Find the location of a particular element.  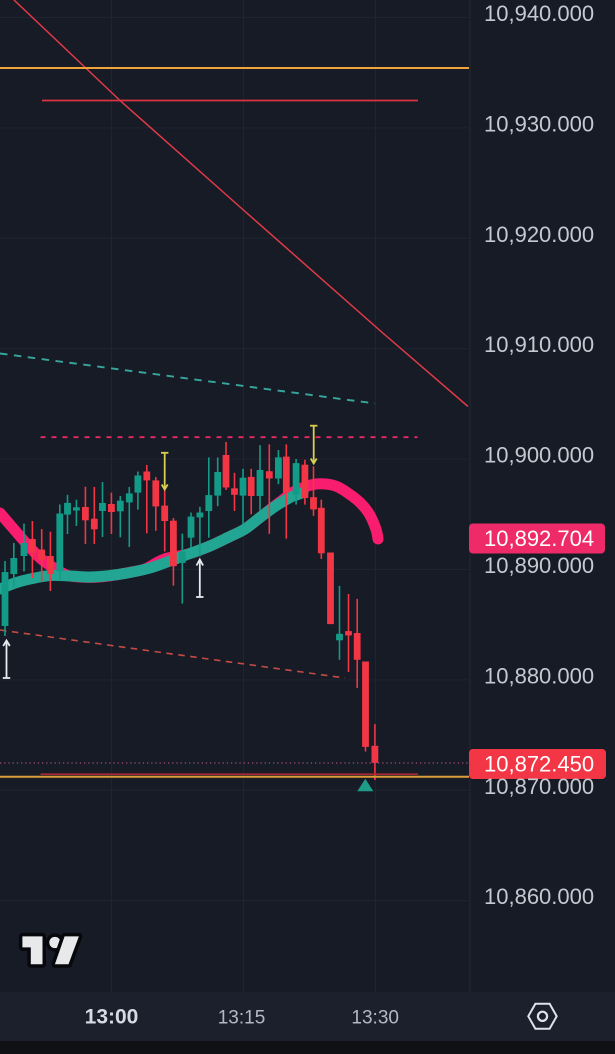

svg-text: 10,890.000 is located at coordinates (539, 565).